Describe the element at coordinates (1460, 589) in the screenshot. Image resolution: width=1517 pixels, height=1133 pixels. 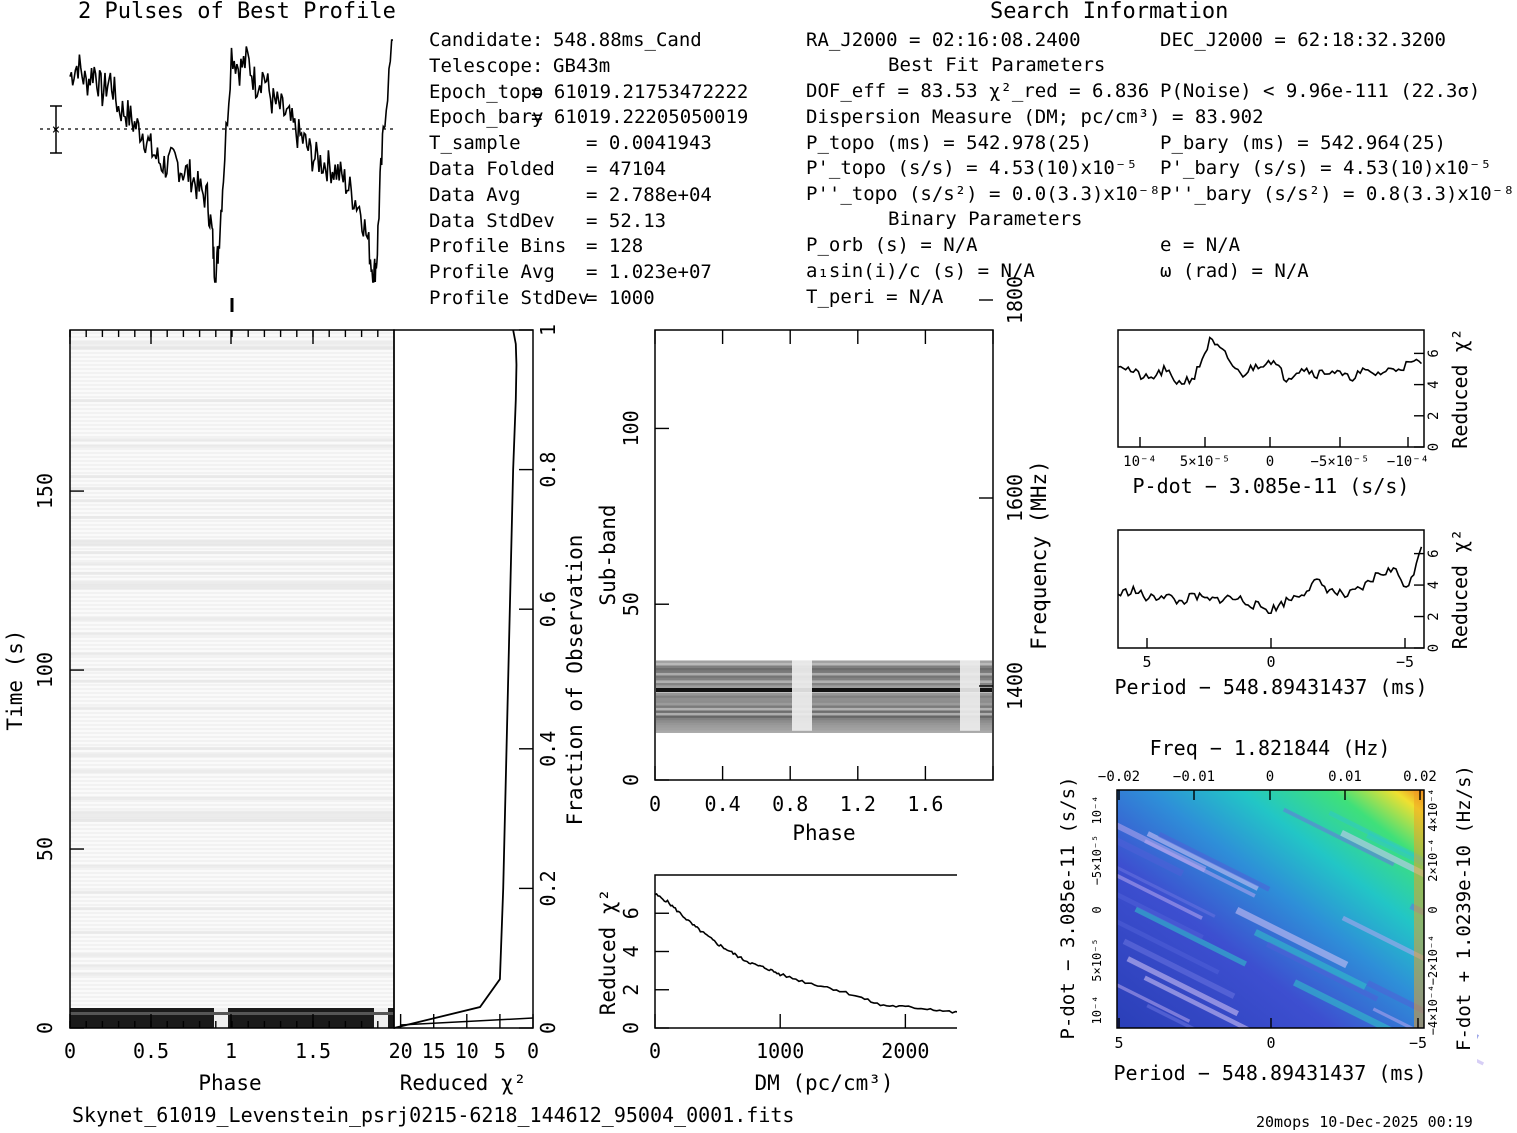
I see `y-axis-label: Reduced χ²` at that location.